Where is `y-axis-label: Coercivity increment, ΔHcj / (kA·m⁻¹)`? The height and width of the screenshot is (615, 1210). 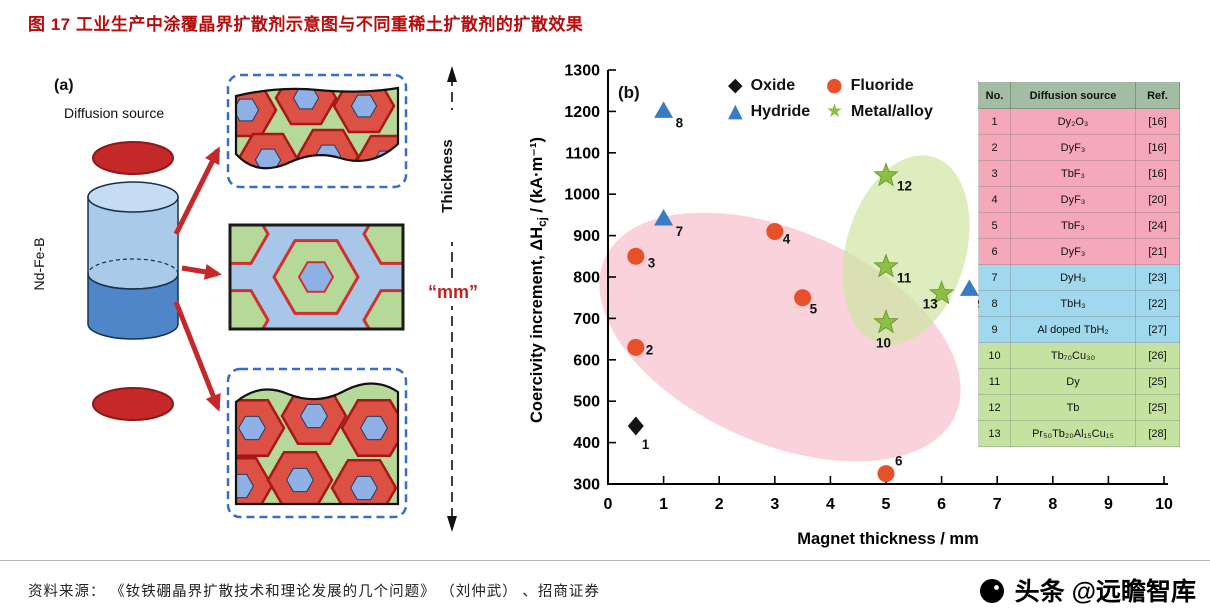
y-axis-label: Coercivity increment, ΔHcj / (kA·m⁻¹) is located at coordinates (538, 280).